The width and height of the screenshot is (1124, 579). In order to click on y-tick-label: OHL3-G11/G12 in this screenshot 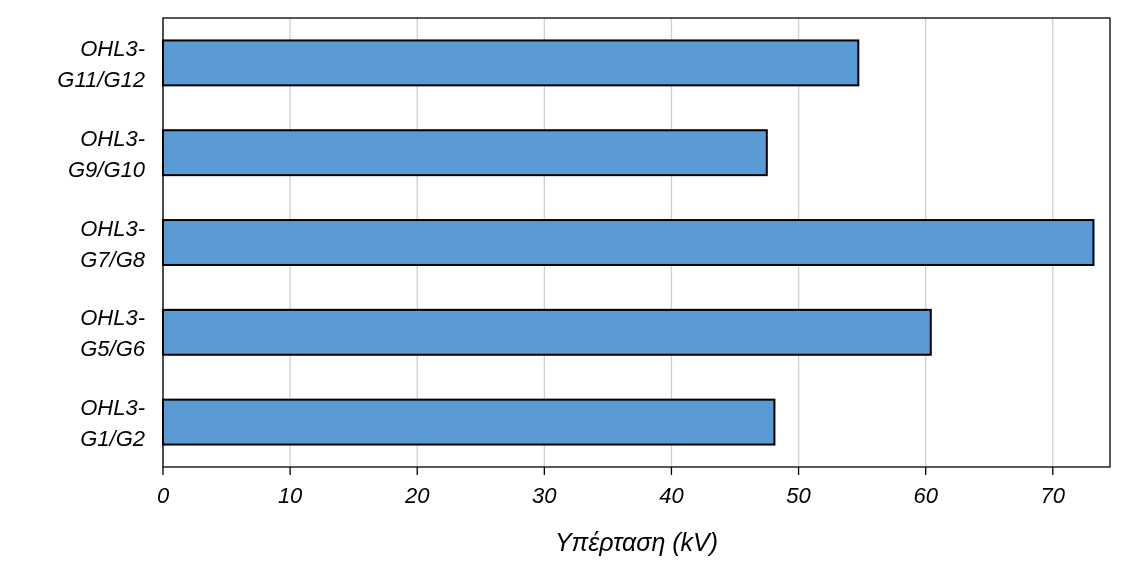, I will do `click(101, 63)`.